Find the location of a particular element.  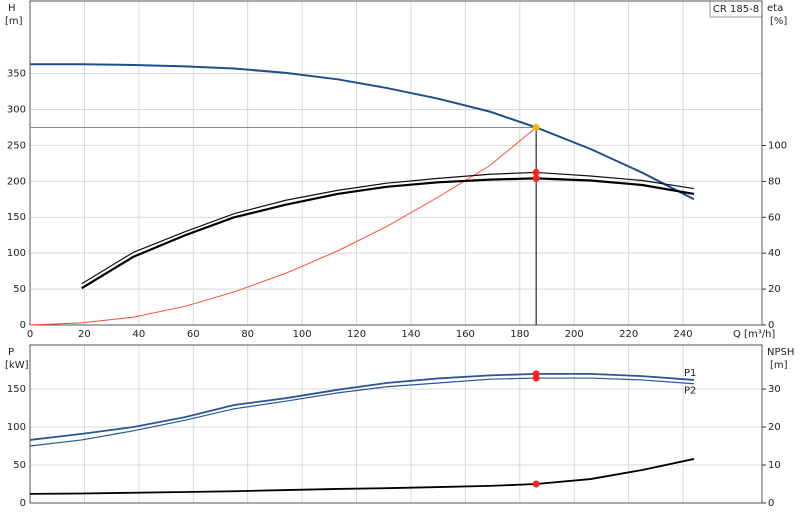

x-axis-label: Q [m³/h] is located at coordinates (754, 334).